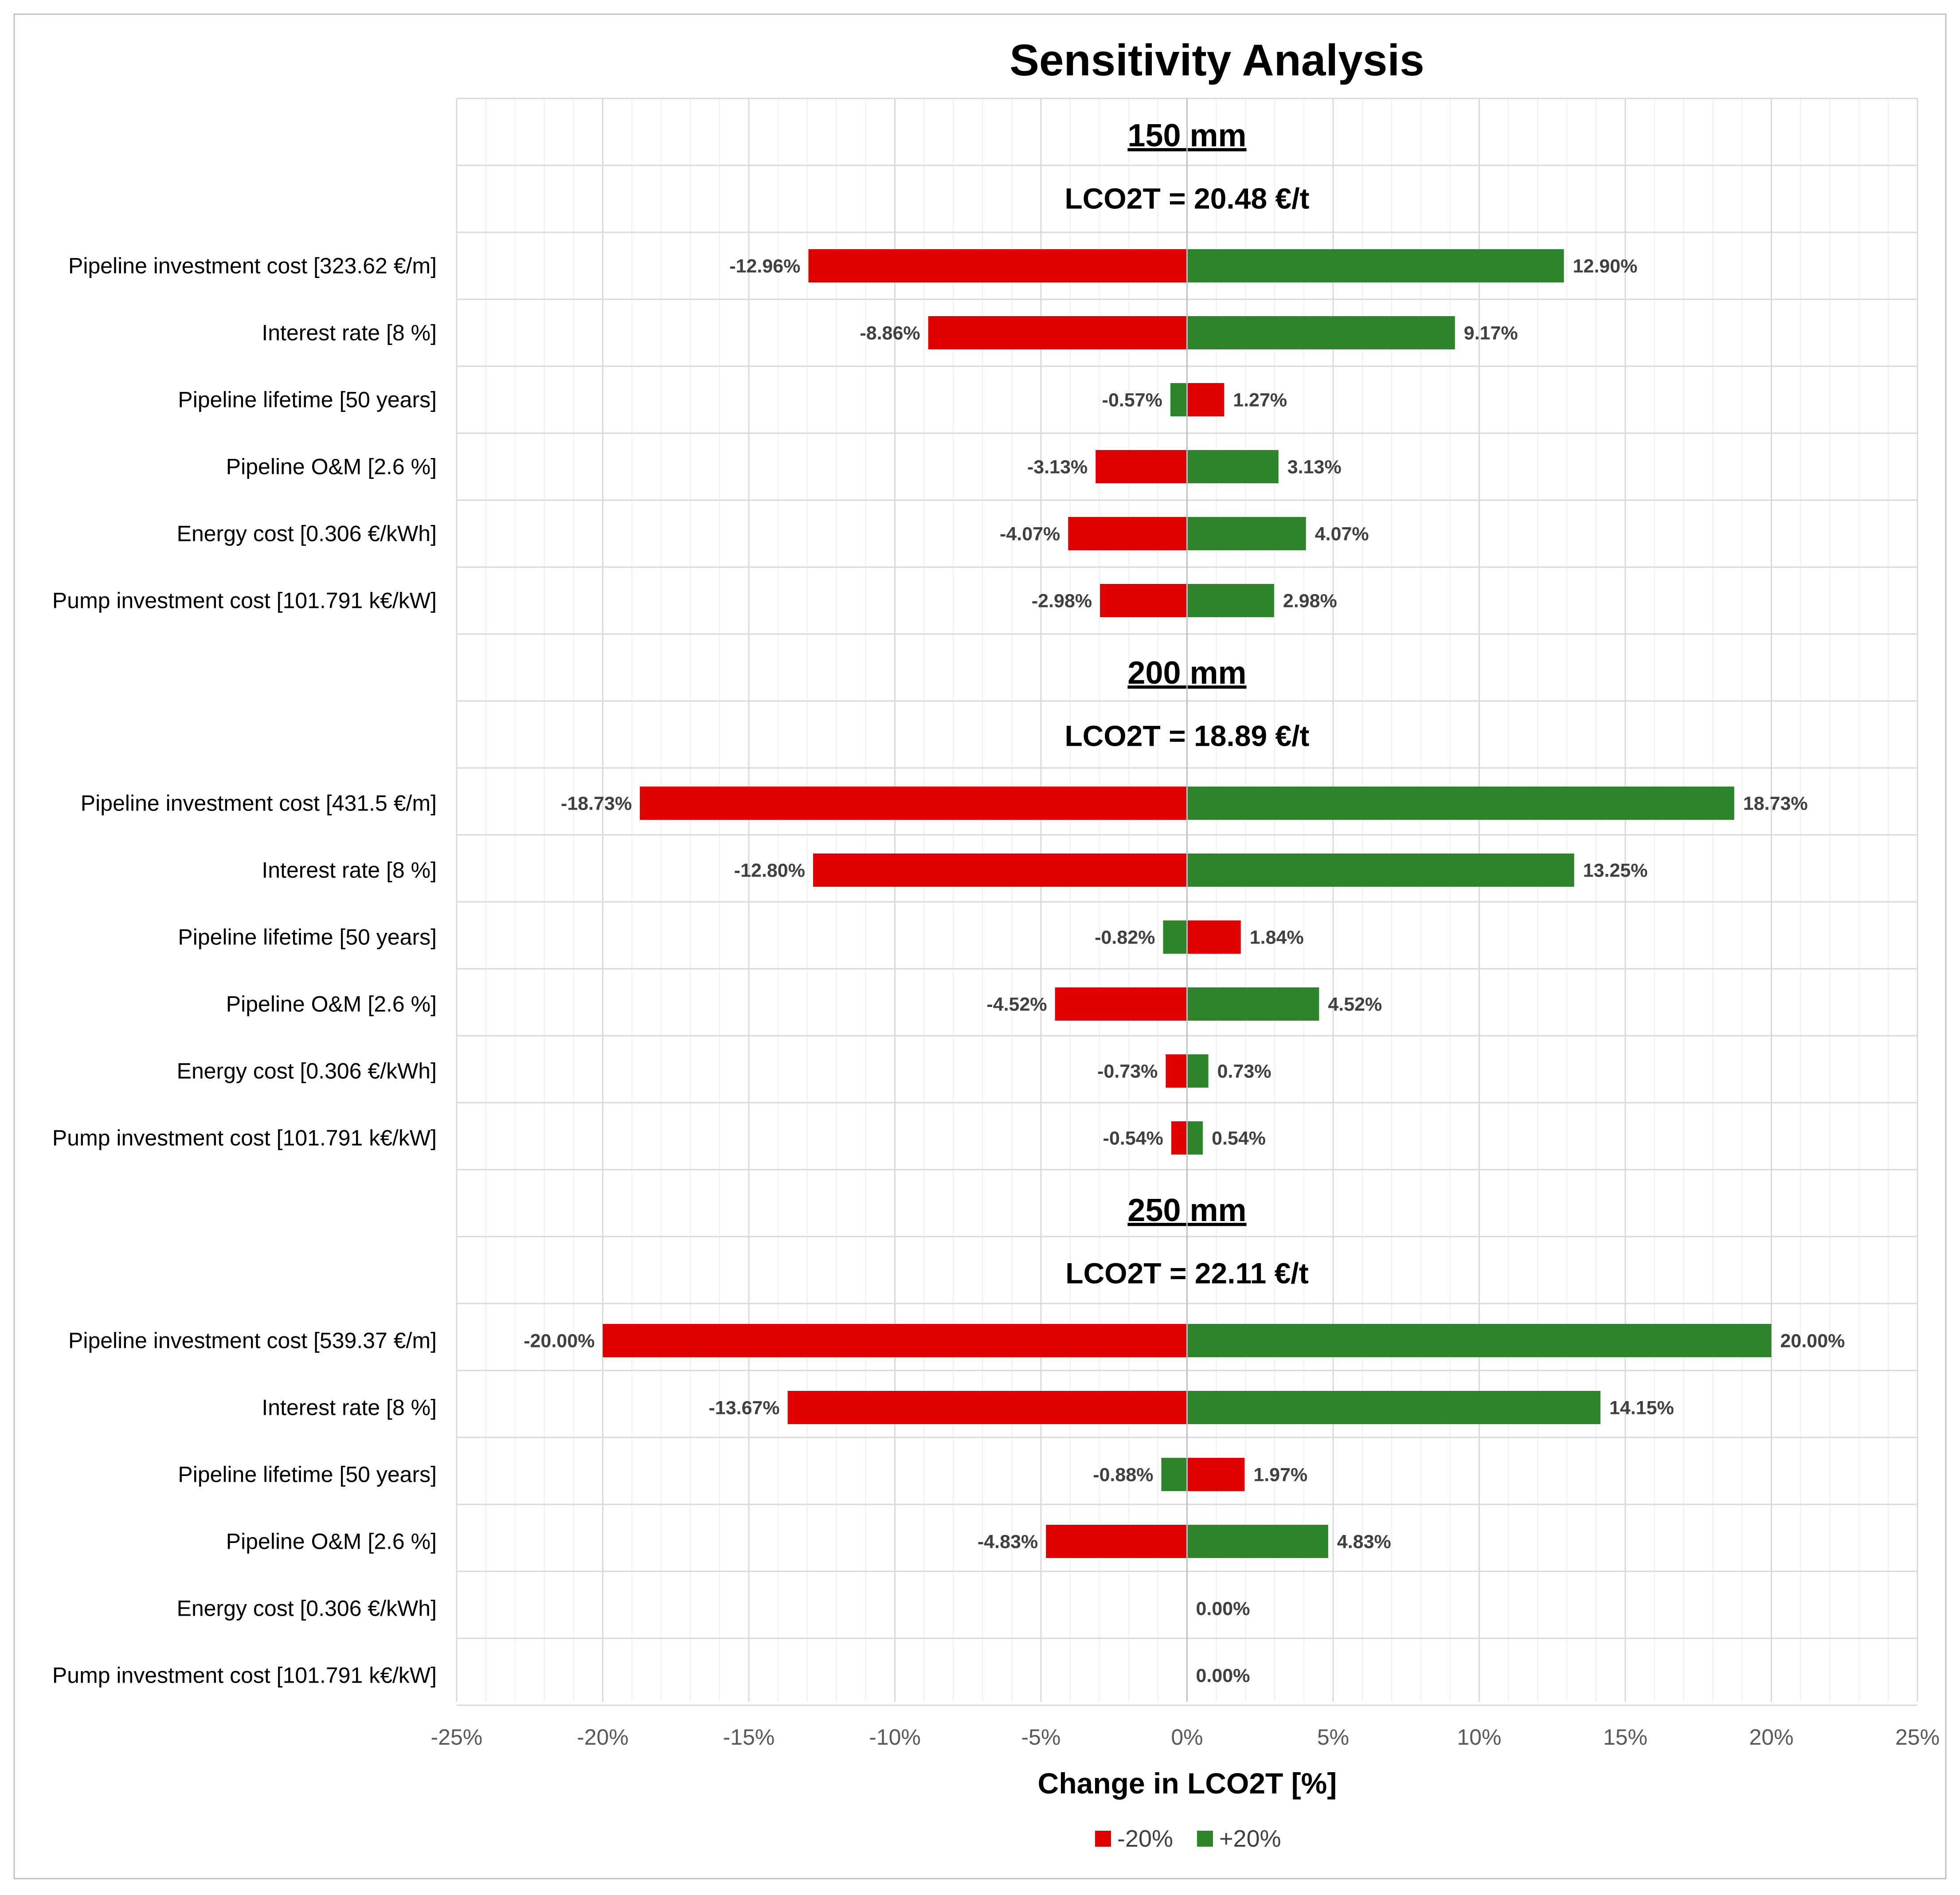 This screenshot has width=1960, height=1895. I want to click on x-tick-label: -10%, so click(895, 1737).